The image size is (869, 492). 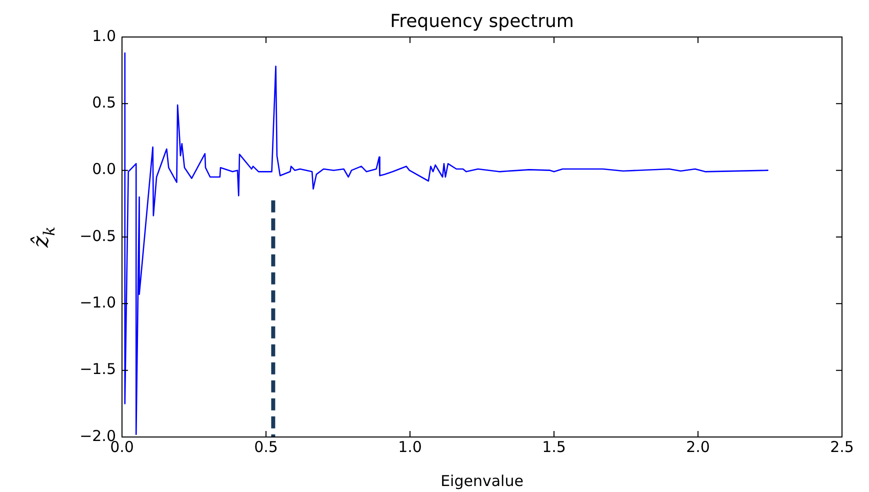 I want to click on y-tick-label: 1.0, so click(x=104, y=35).